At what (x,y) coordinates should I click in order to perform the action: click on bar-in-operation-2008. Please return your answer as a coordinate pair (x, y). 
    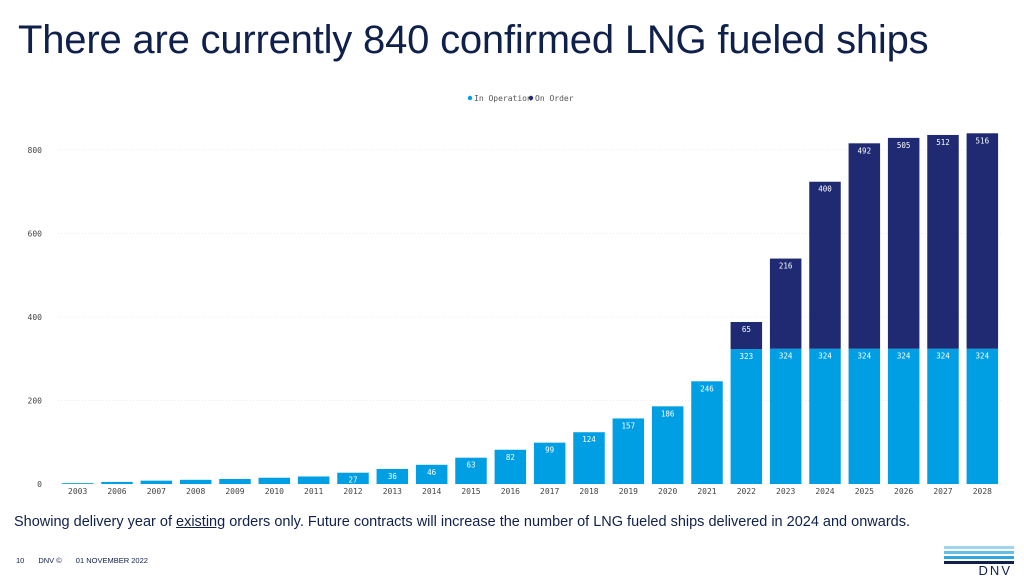
    Looking at the image, I should click on (195, 481).